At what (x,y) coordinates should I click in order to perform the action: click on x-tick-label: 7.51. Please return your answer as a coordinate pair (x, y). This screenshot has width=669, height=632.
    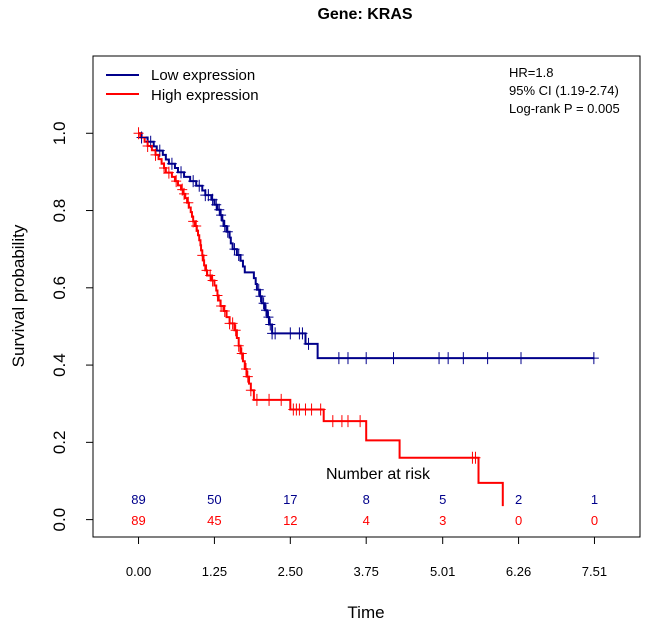
    Looking at the image, I should click on (594, 571).